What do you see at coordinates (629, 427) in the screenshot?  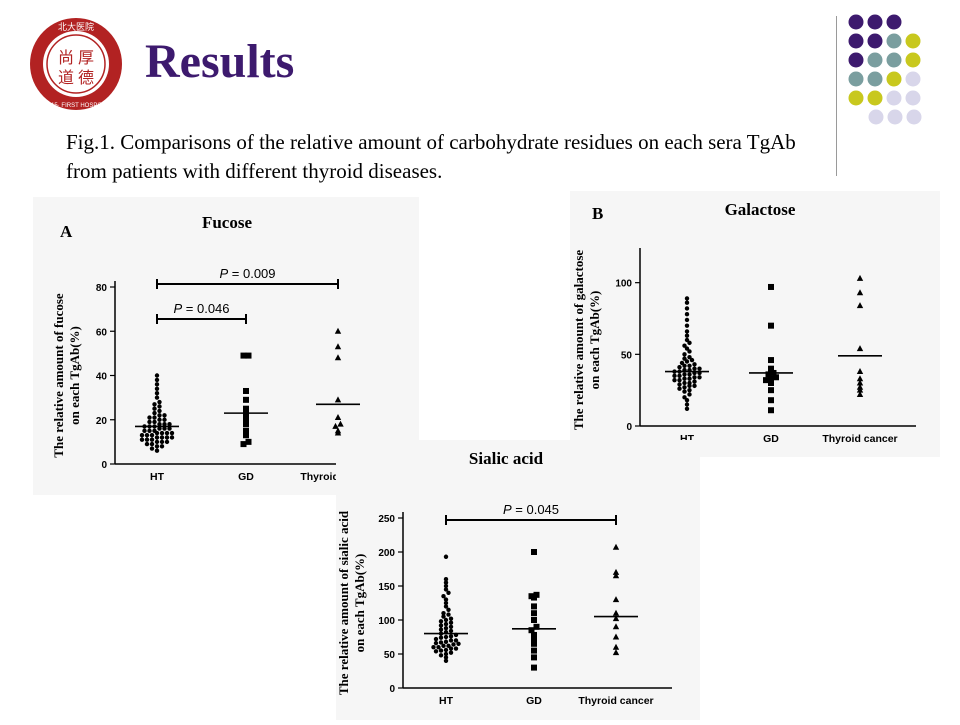 I see `y-tick-label: 0` at bounding box center [629, 427].